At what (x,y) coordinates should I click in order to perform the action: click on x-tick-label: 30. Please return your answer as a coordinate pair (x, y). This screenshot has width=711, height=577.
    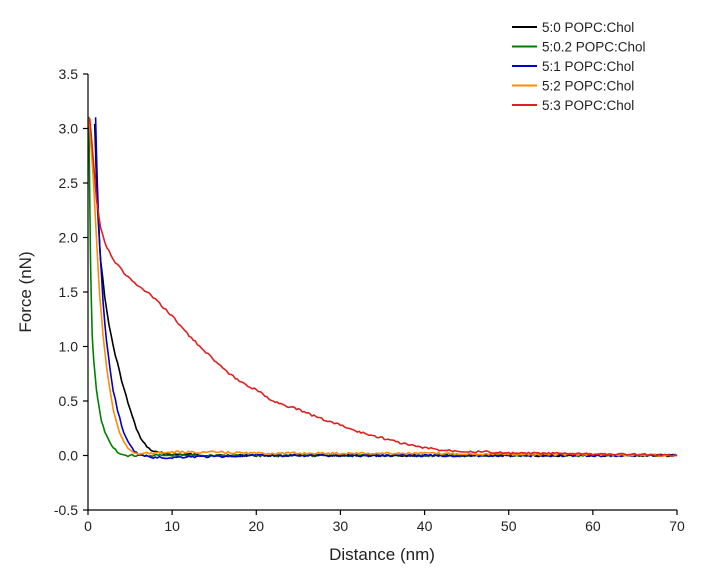
    Looking at the image, I should click on (341, 526).